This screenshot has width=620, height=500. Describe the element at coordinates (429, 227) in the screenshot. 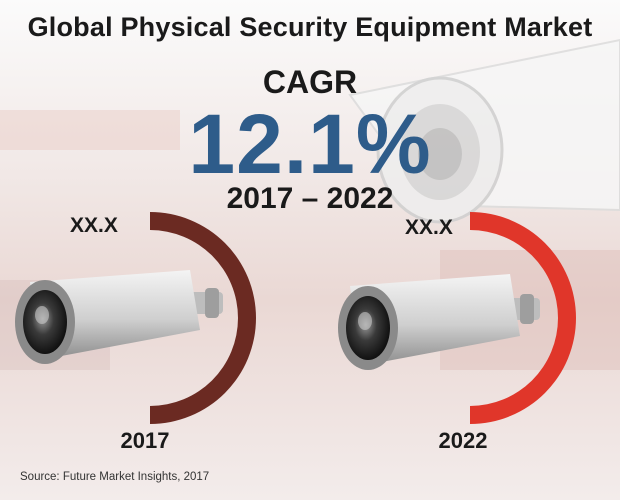

I see `value-label-2022: XX.X` at that location.